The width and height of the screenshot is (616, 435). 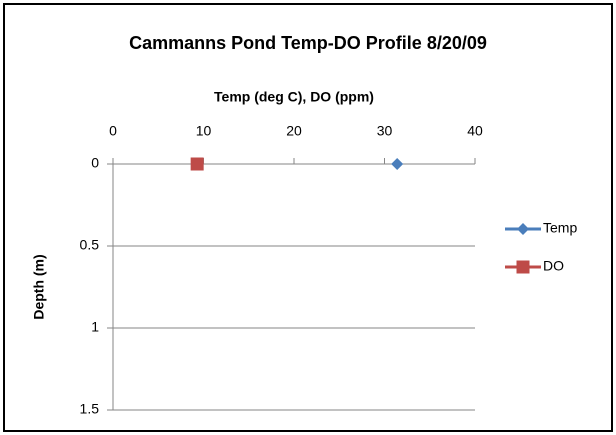 I want to click on x-tick-label: 10, so click(x=204, y=131).